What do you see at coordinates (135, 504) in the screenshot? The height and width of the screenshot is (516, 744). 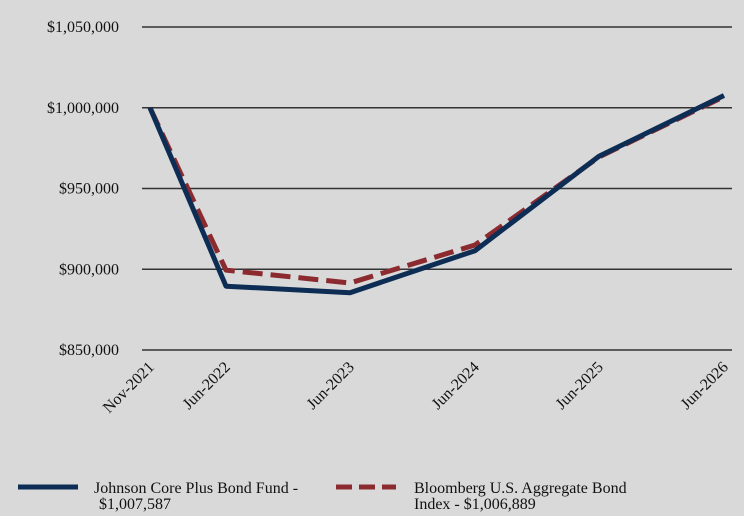 I see `legend-label-line: $1,007,587` at bounding box center [135, 504].